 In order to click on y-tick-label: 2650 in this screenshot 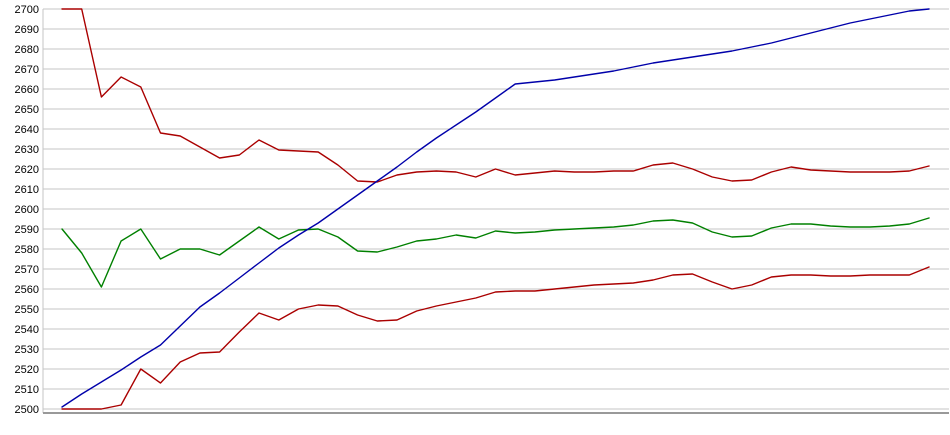, I will do `click(27, 110)`.